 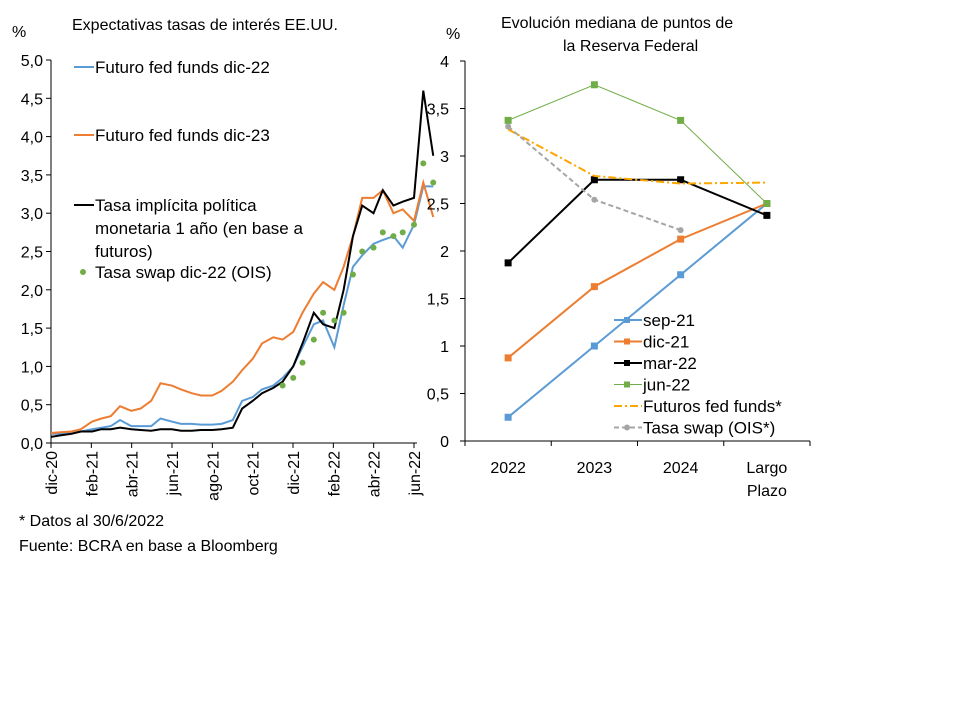 I want to click on left-y-tick-label: 0,5, so click(x=32, y=406).